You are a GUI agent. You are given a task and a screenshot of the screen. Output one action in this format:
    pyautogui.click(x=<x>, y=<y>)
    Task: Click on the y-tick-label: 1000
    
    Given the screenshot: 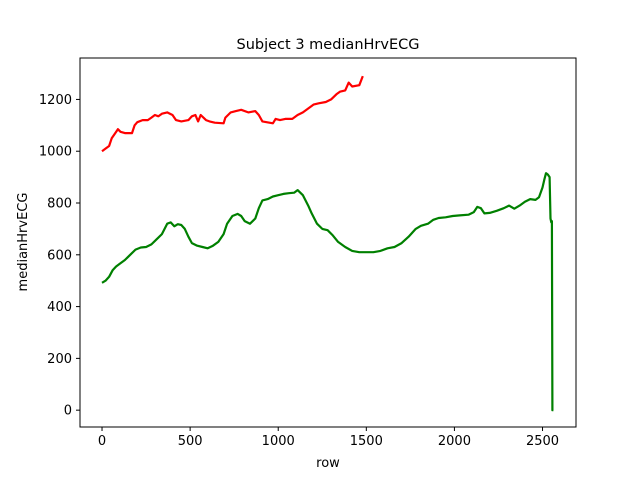 What is the action you would take?
    pyautogui.click(x=55, y=152)
    